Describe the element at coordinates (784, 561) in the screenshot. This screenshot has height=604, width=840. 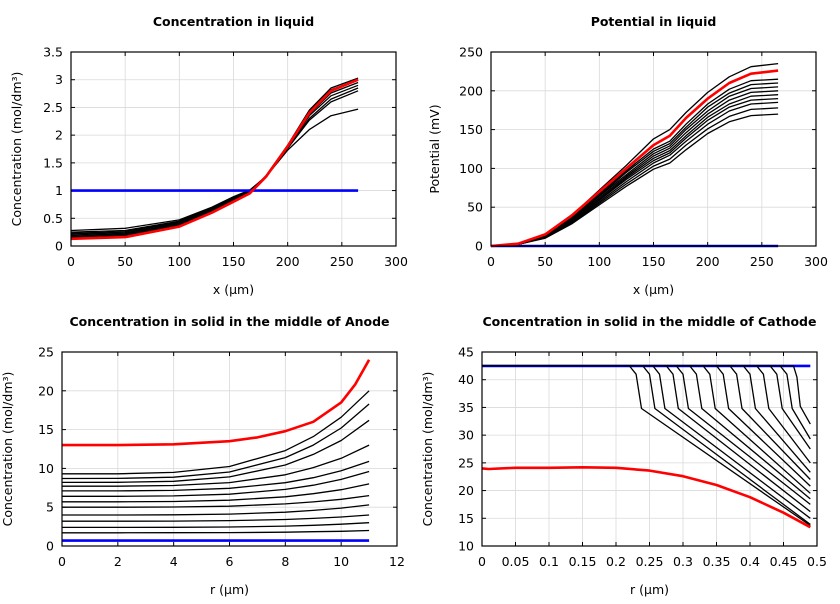
I see `x-tick-label: 0.45` at that location.